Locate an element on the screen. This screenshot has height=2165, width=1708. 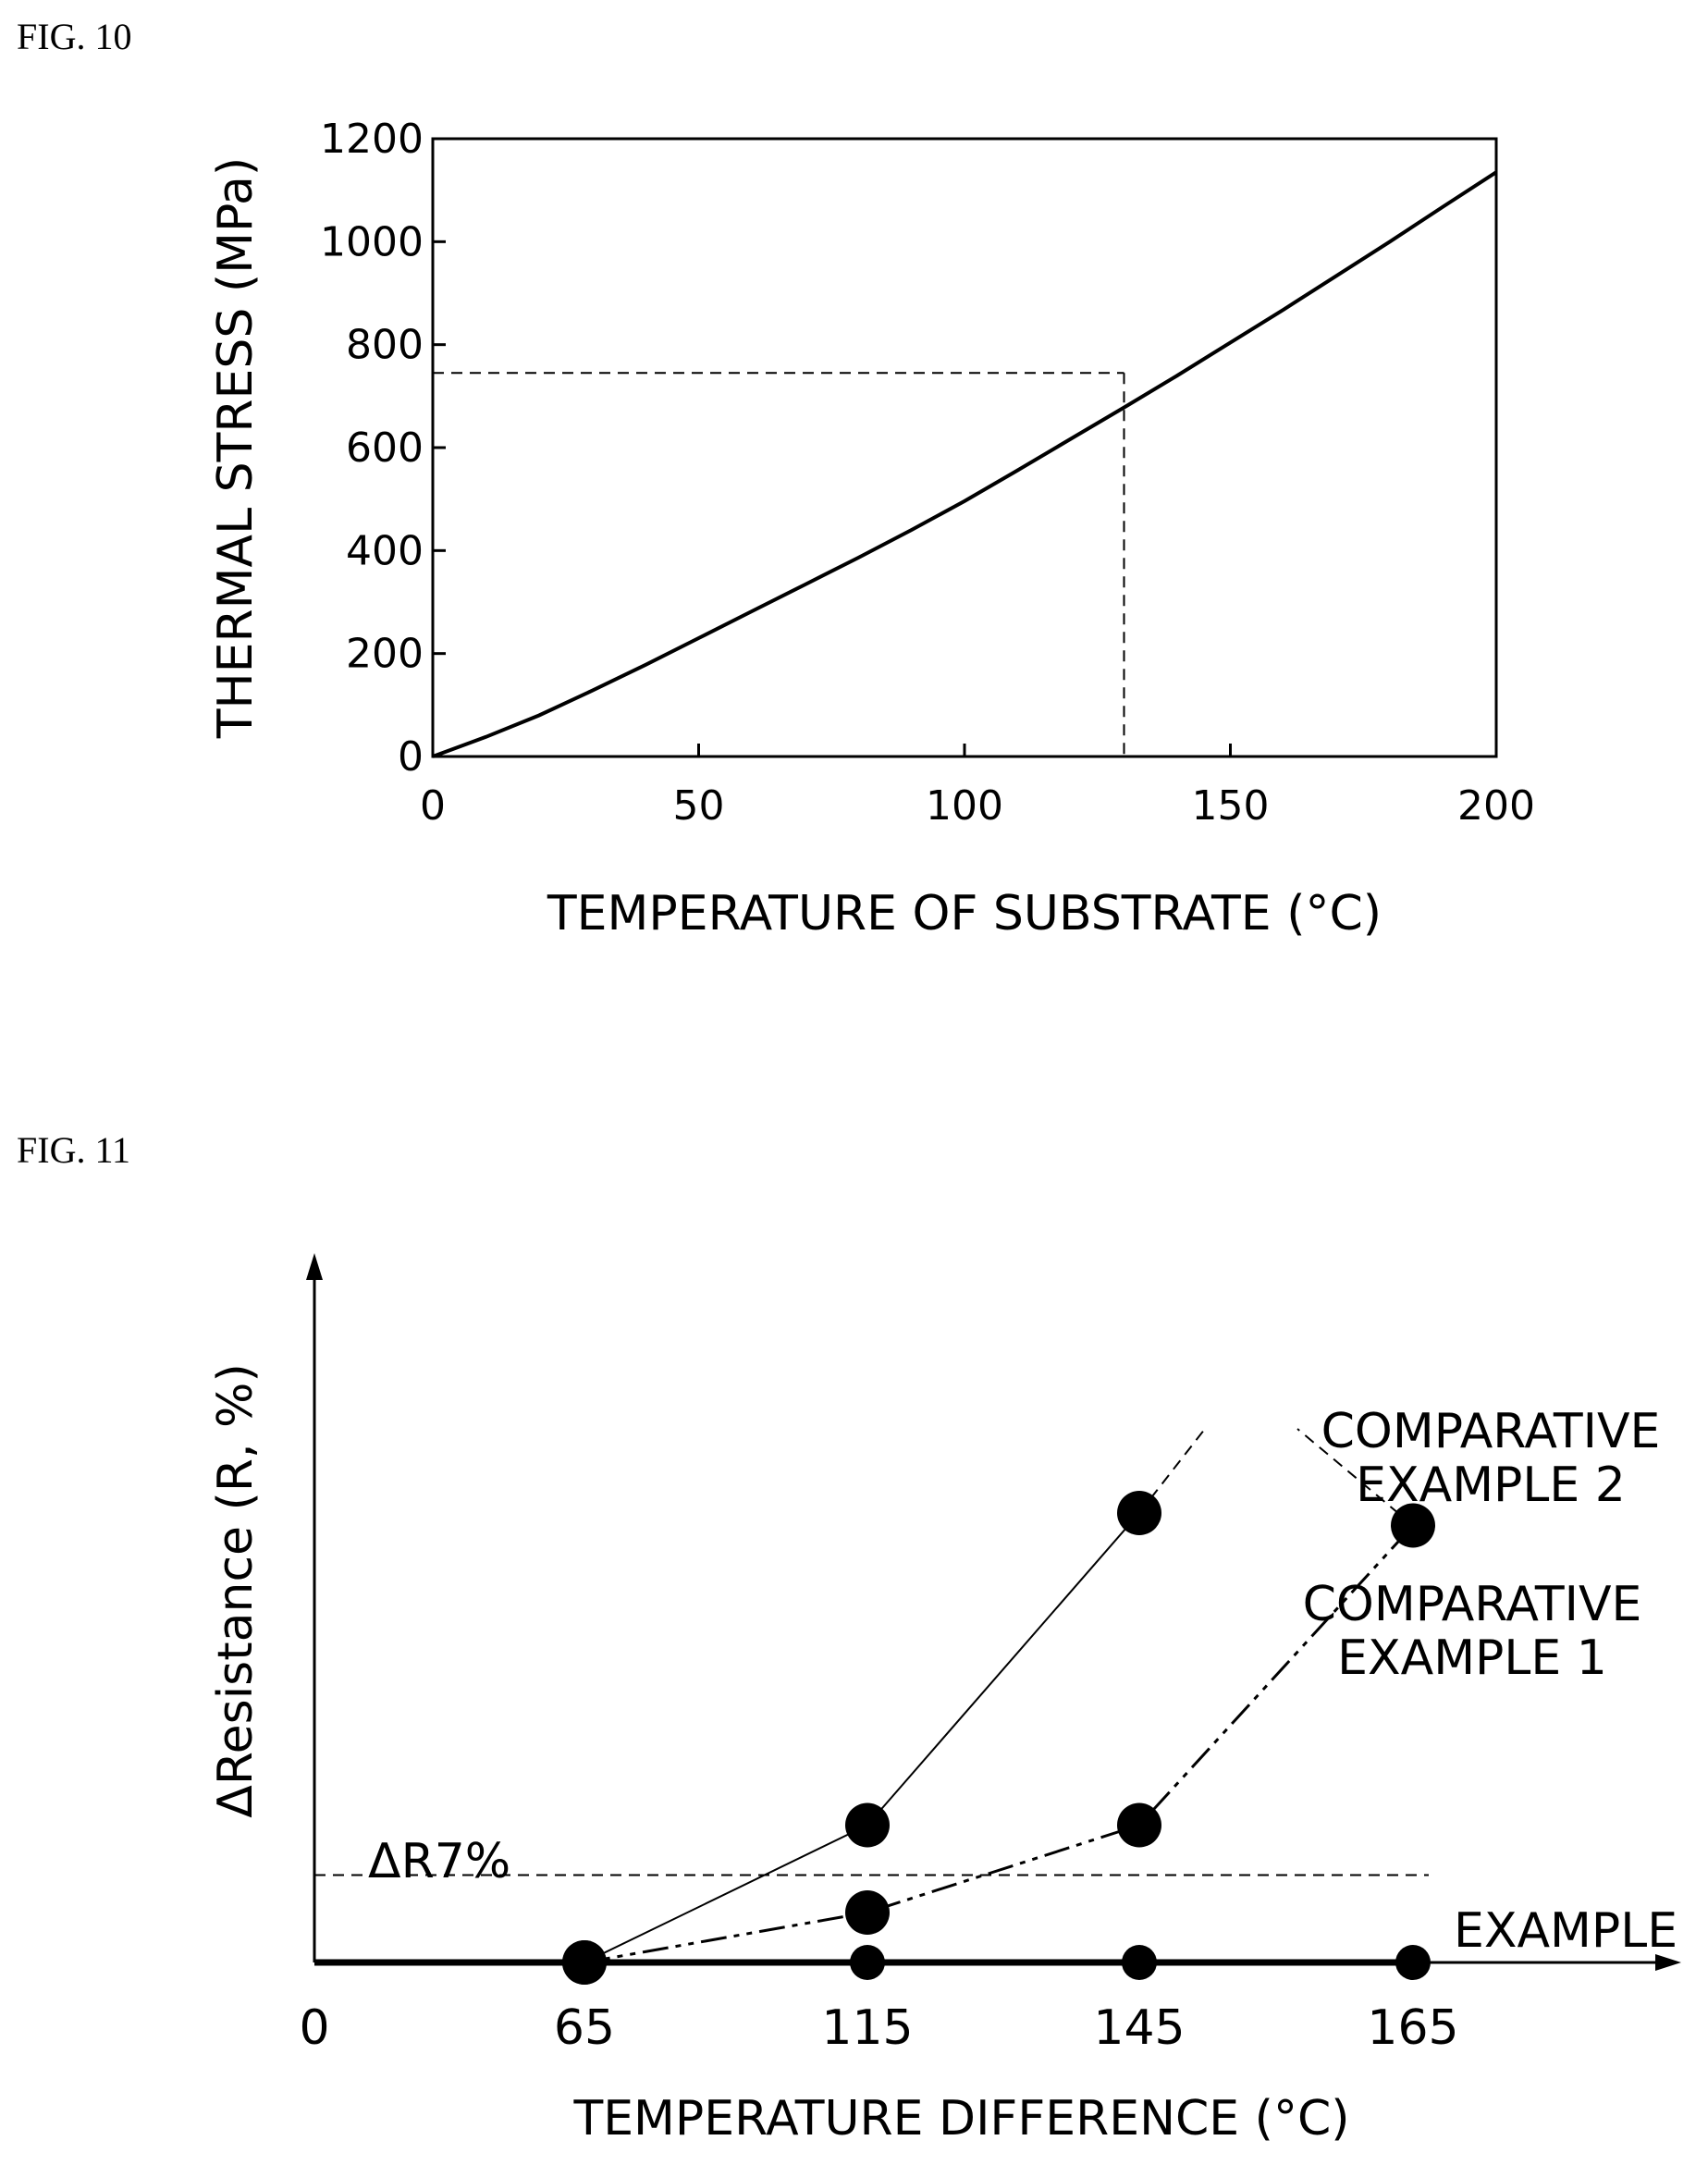
series-label-comparative-1-line2: EXAMPLE 1 is located at coordinates (1472, 1658).